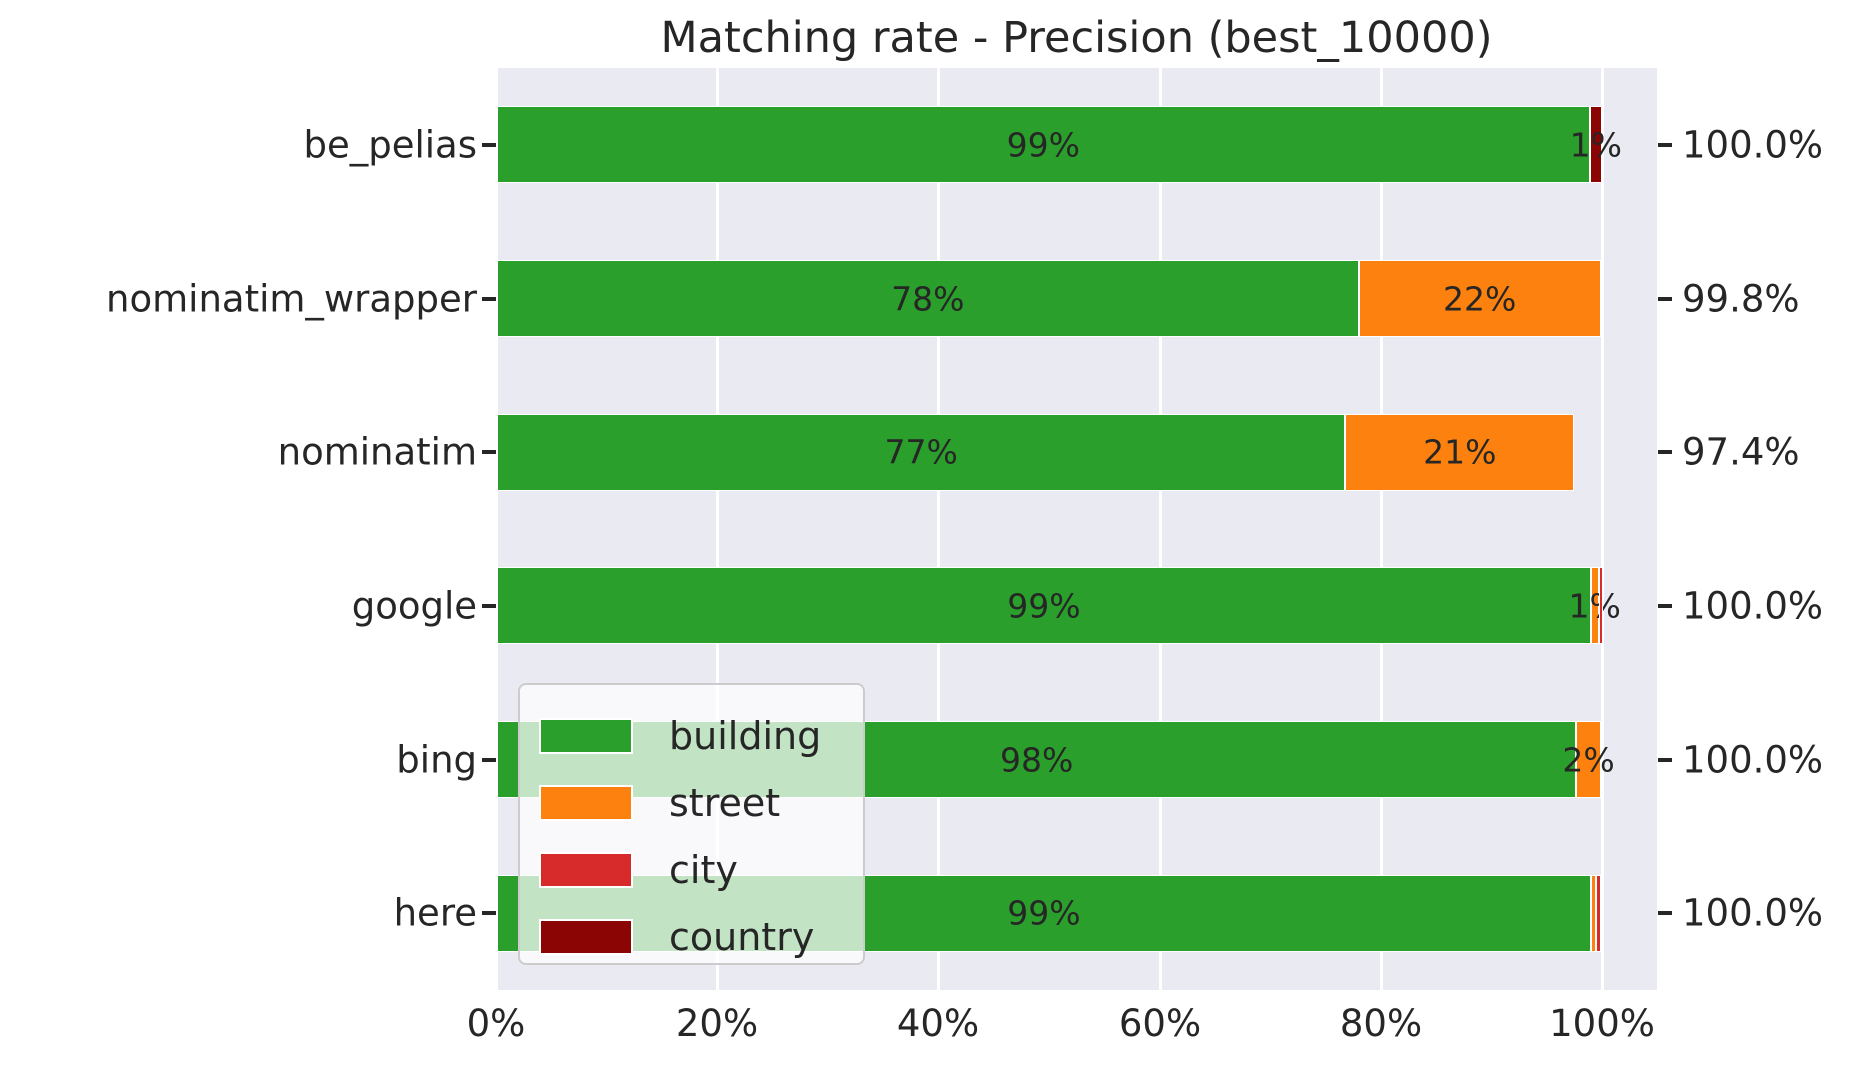 The width and height of the screenshot is (1866, 1069). I want to click on bar-segment-country: 1%, so click(1596, 145).